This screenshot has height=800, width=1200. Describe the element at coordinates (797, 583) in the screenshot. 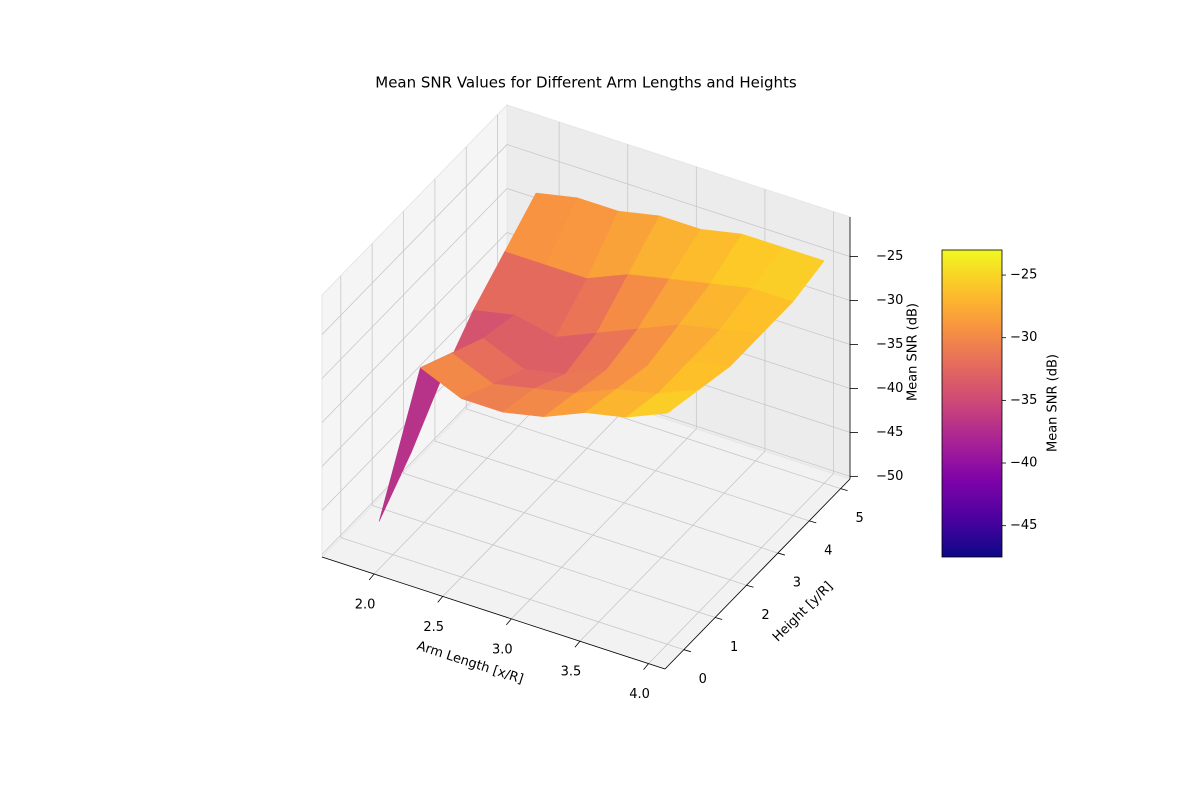

I see `y-tick-label: 3` at that location.